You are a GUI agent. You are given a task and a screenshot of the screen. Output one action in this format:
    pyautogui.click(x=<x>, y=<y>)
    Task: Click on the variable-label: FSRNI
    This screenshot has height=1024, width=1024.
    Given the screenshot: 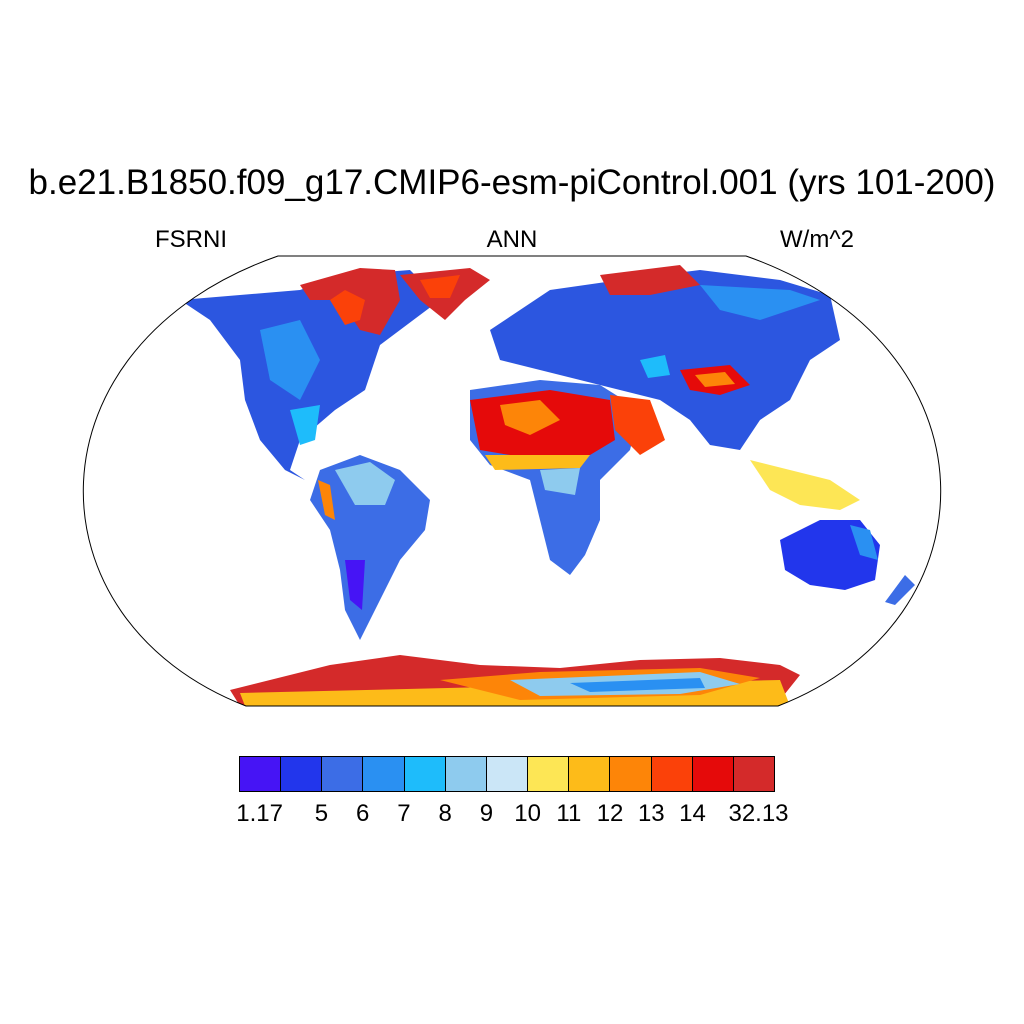 What is the action you would take?
    pyautogui.click(x=191, y=239)
    